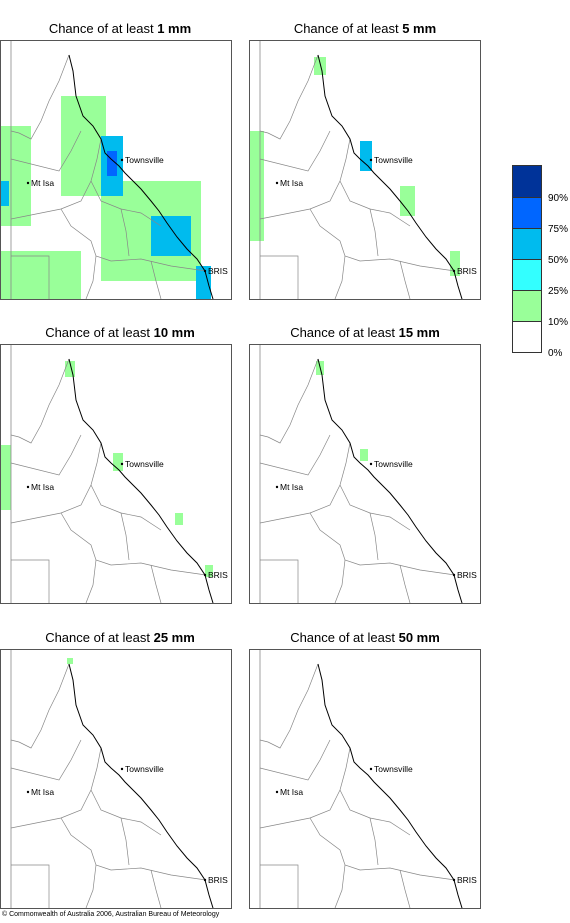  Describe the element at coordinates (455, 263) in the screenshot. I see `rain-area-se` at that location.